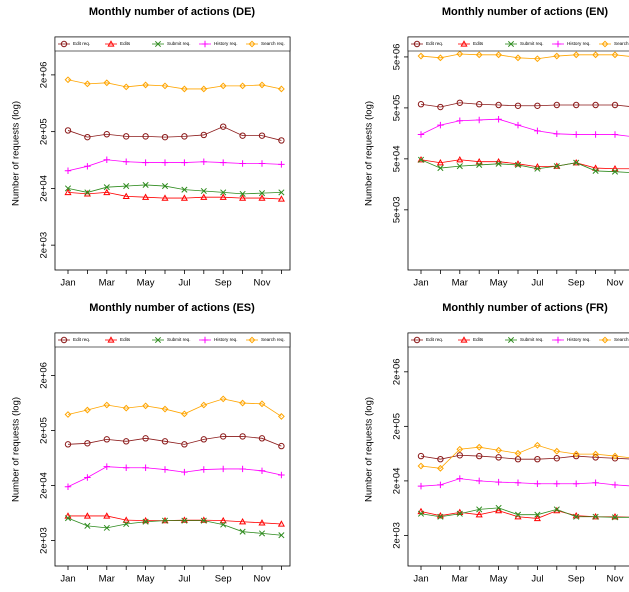 Image resolution: width=629 pixels, height=592 pixels. I want to click on legend-box, so click(172, 340).